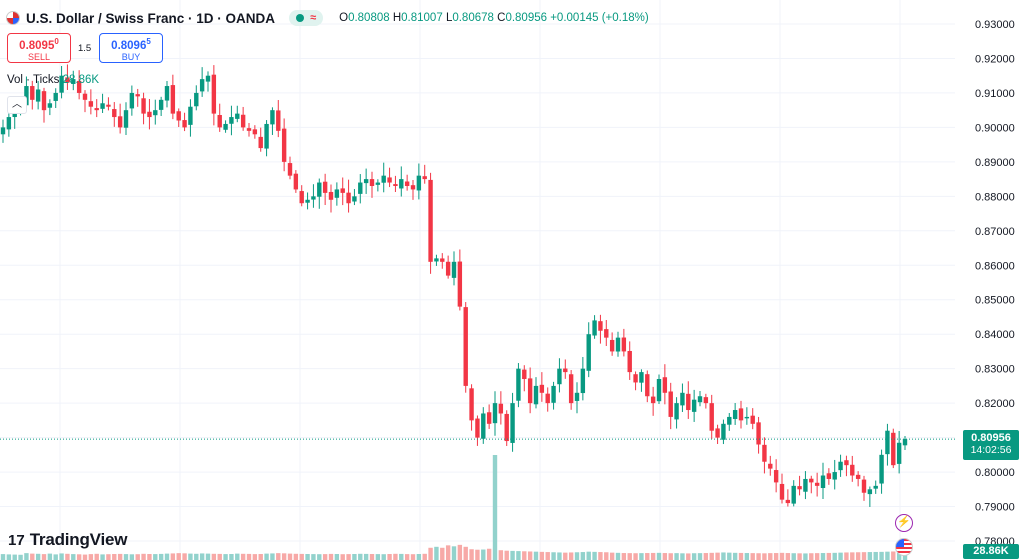 The height and width of the screenshot is (560, 1024). I want to click on volume-legend: Vol · Ticks 28.86K, so click(53, 80).